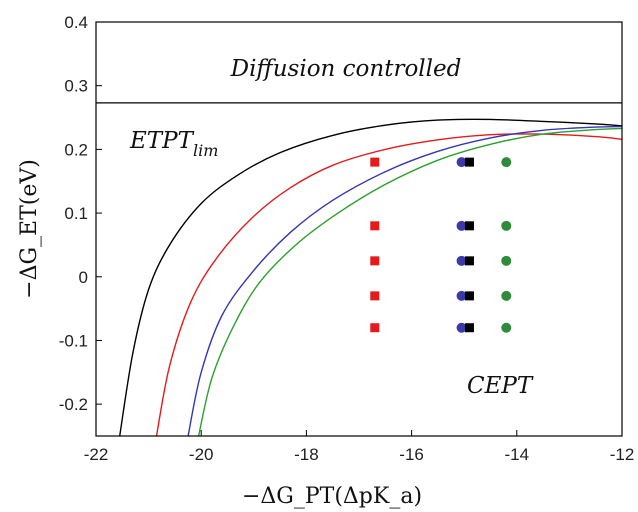 The image size is (638, 512). What do you see at coordinates (332, 496) in the screenshot?
I see `x-axis-label: −ΔG_PT(ΔpK_a)` at bounding box center [332, 496].